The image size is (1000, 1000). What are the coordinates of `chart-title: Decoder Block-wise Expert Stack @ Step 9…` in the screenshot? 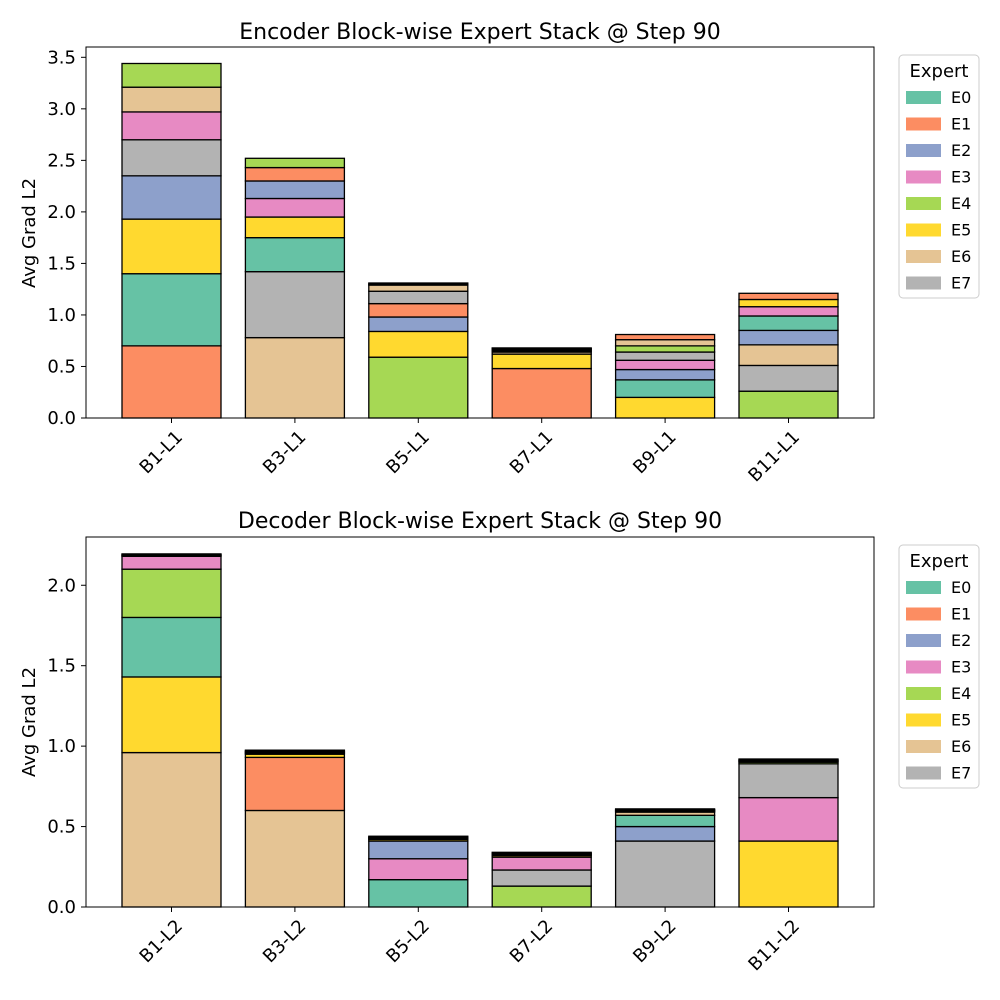 It's located at (480, 521).